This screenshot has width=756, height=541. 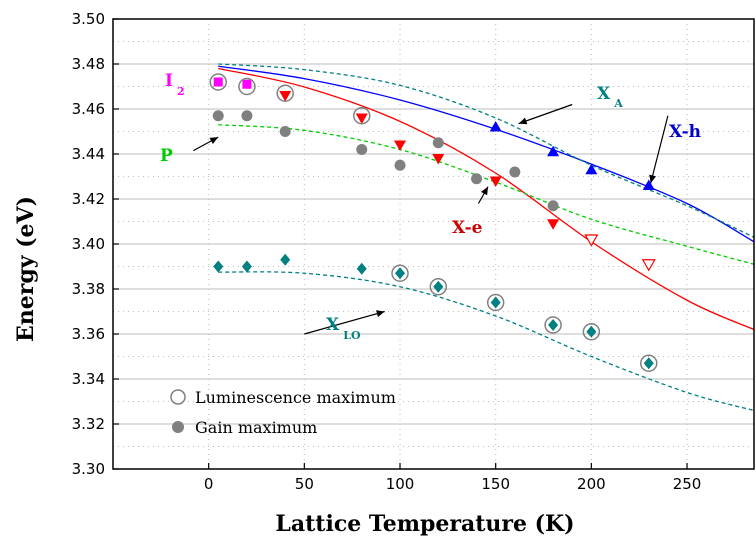 I want to click on x-tick-label: 0, so click(x=209, y=484).